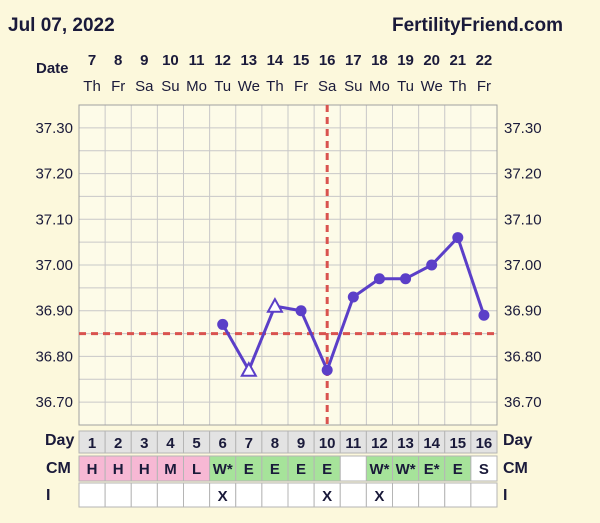 Image resolution: width=600 pixels, height=523 pixels. Describe the element at coordinates (54, 402) in the screenshot. I see `y-tick-label-left: 36.70` at that location.